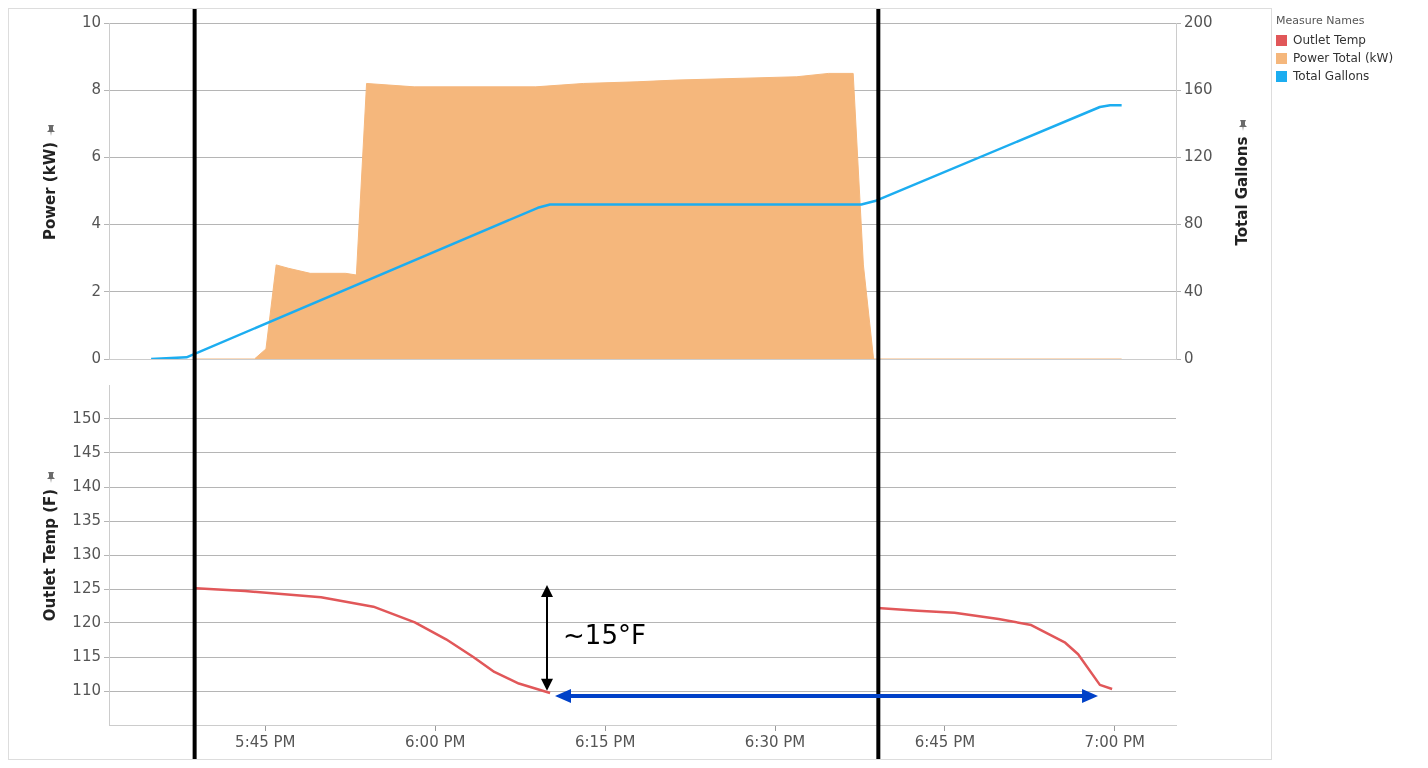 Image resolution: width=1428 pixels, height=768 pixels. I want to click on y2-tick-label: 120, so click(1198, 156).